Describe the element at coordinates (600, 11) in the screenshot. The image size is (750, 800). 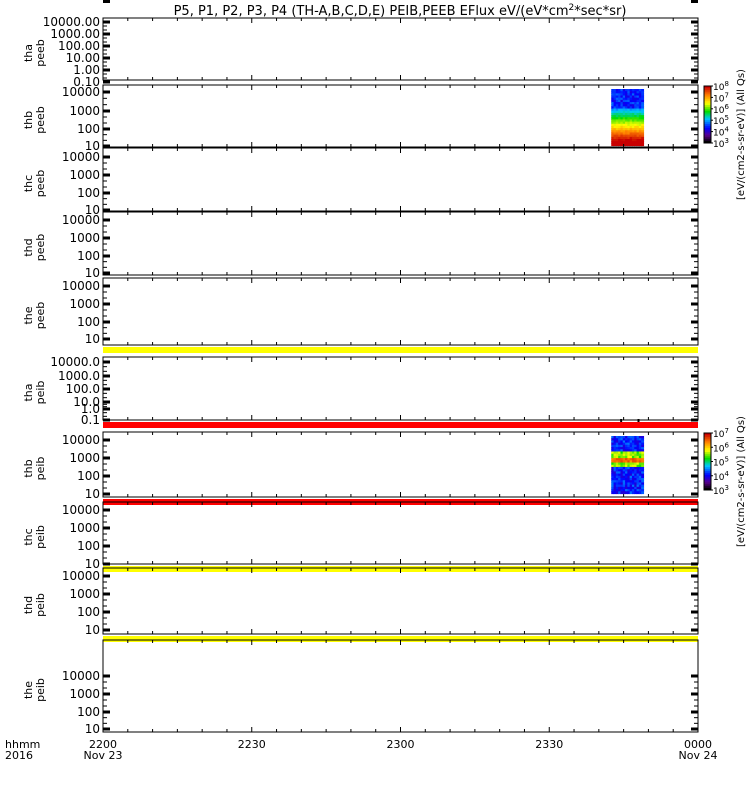
I see `figure-title-tail: *sec*sr)` at that location.